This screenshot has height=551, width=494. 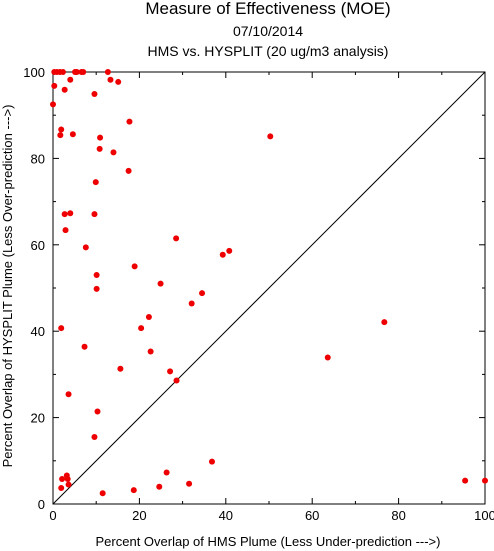 I want to click on chart-subtitle: HMS vs. HYSPLIT (20 ug/m3 analysis), so click(x=268, y=51).